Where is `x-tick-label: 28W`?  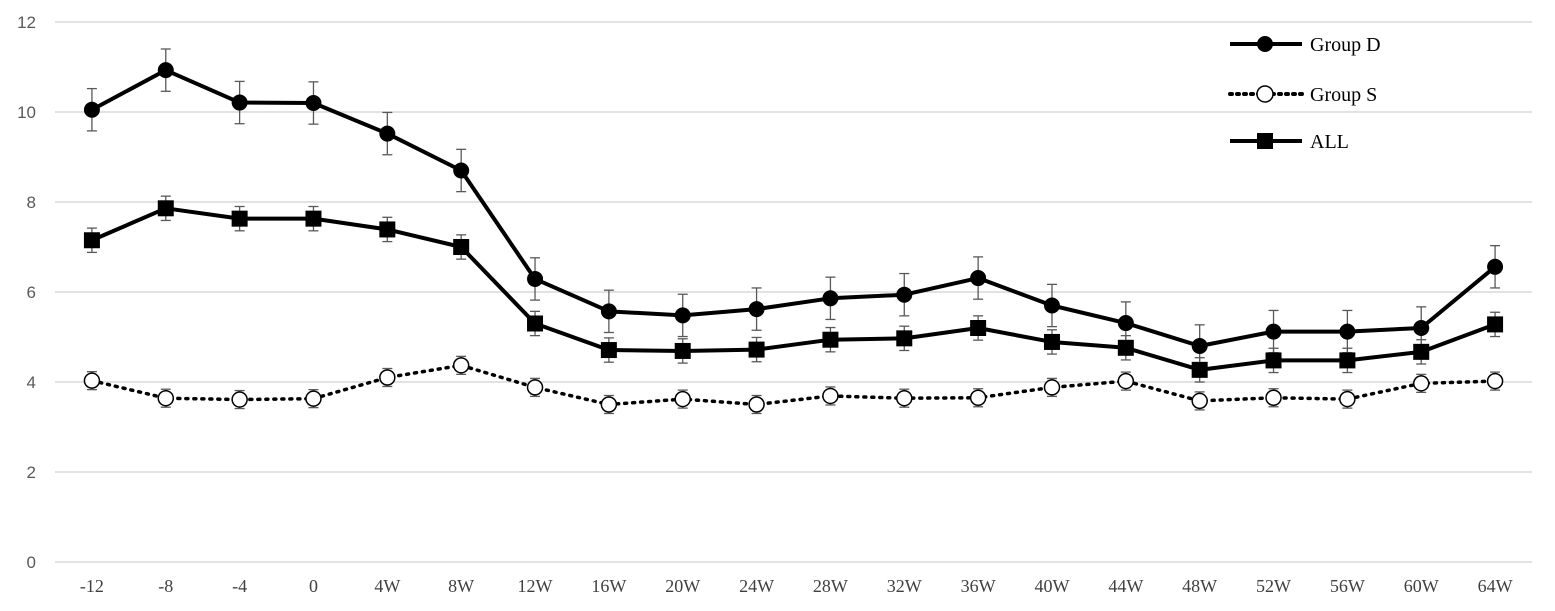
x-tick-label: 28W is located at coordinates (830, 586).